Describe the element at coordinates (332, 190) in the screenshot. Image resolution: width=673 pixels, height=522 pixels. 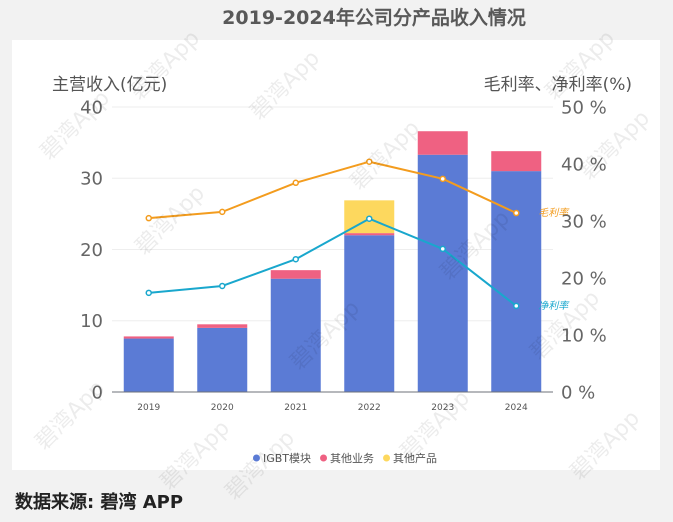
I see `line-gross-margin` at that location.